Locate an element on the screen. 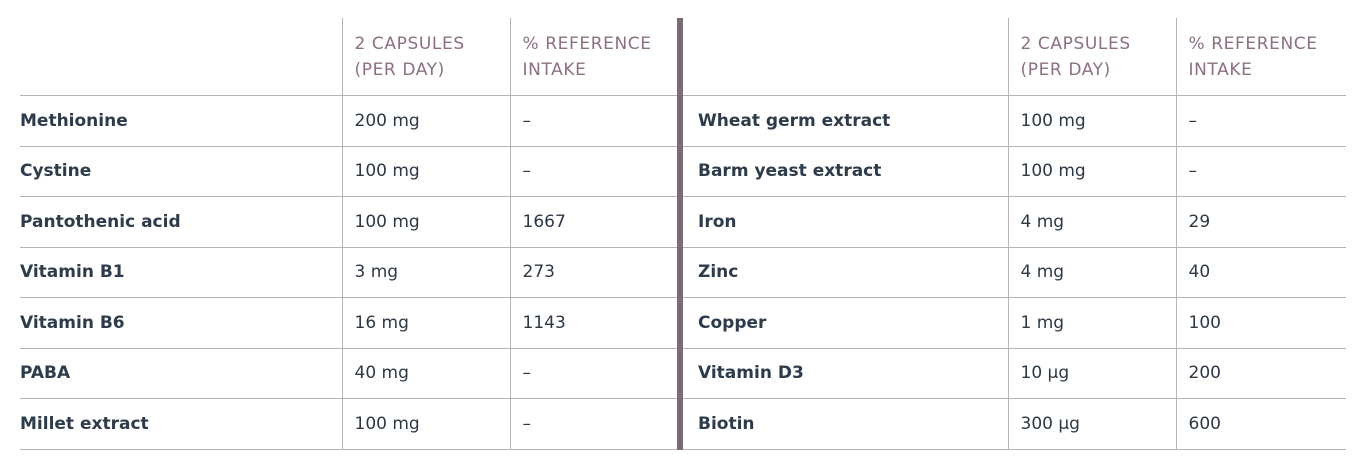 This screenshot has height=471, width=1360. left-header-capsules-line2: (PER DAY) is located at coordinates (399, 69).